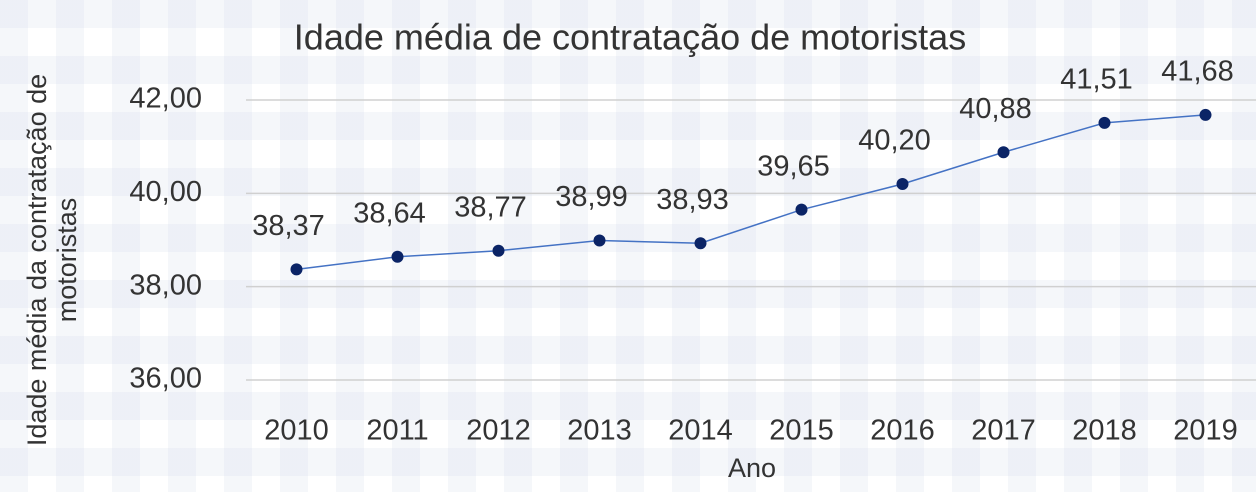 This screenshot has width=1256, height=492. I want to click on data-label: 38,37, so click(288, 226).